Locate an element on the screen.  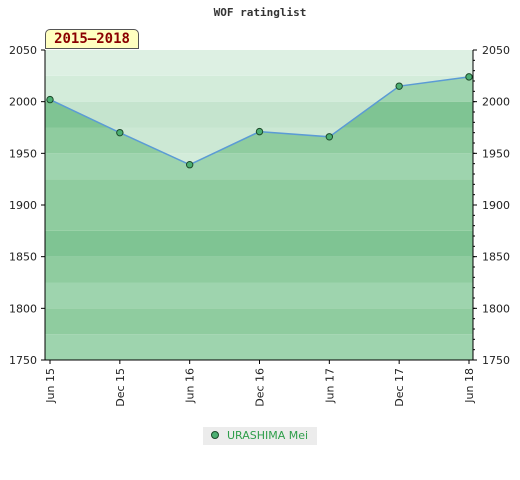
y-tick-label-left: 1900 is located at coordinates (23, 205).